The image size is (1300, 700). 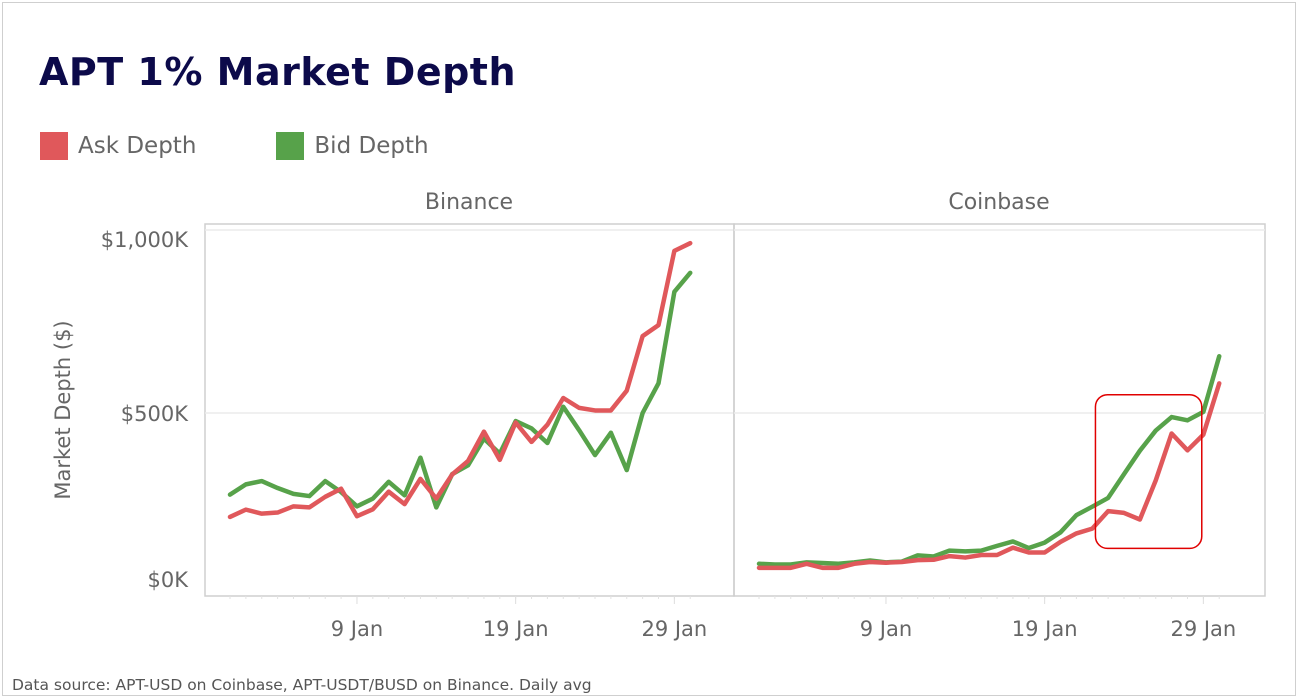 What do you see at coordinates (1148, 471) in the screenshot?
I see `highlight-box` at bounding box center [1148, 471].